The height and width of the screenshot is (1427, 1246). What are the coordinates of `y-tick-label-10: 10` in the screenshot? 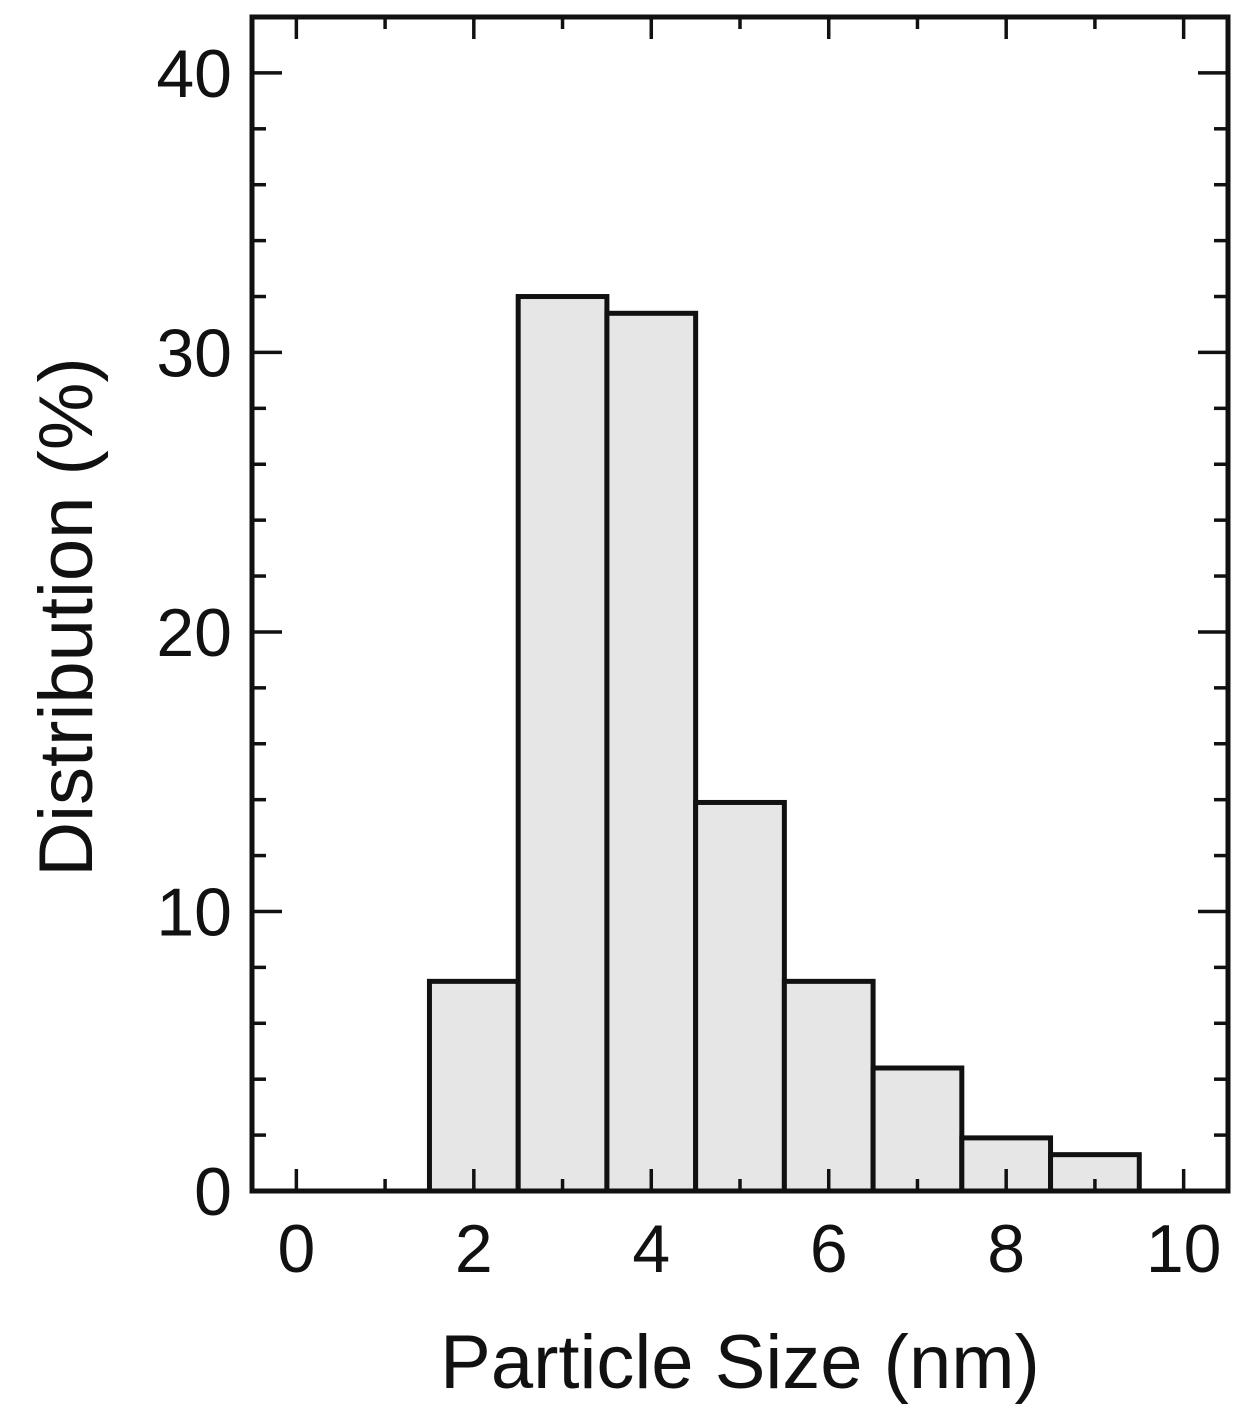 It's located at (194, 912).